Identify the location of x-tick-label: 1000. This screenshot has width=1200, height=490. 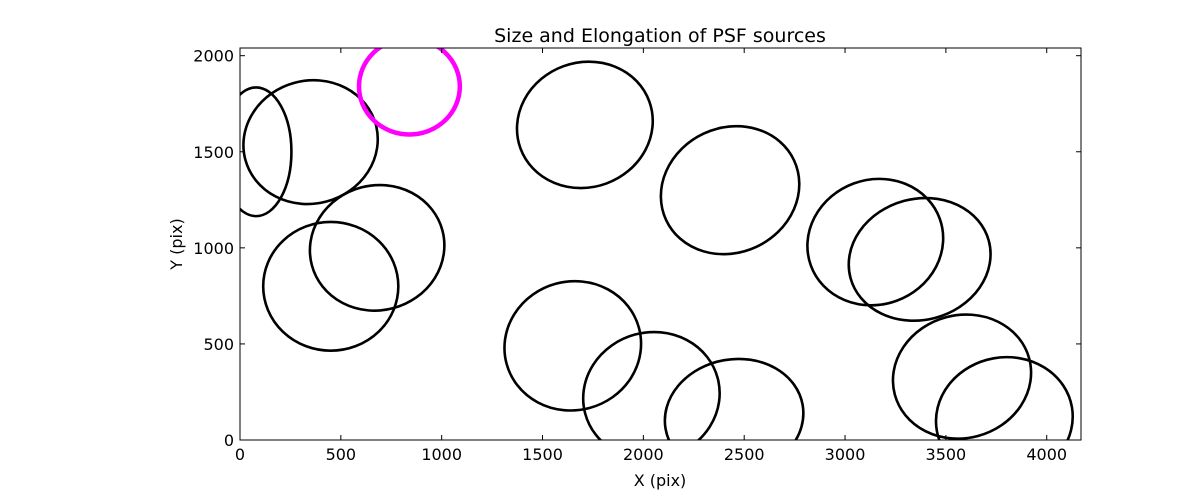
(441, 454).